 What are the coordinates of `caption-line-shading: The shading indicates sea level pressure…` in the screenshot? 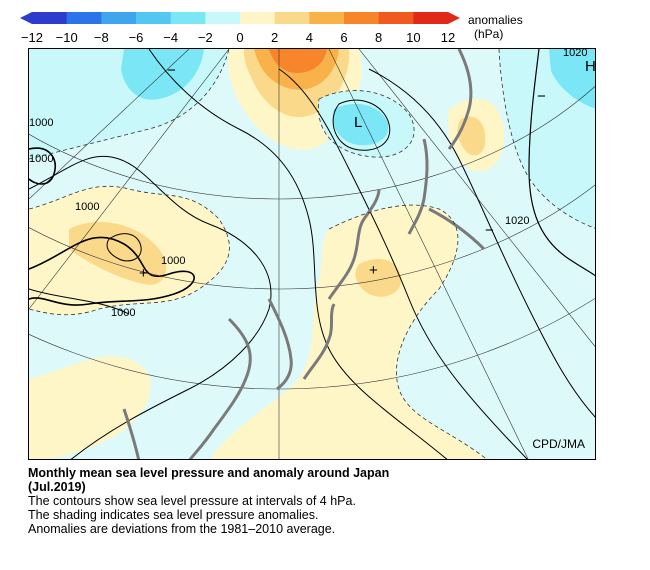 It's located at (173, 515).